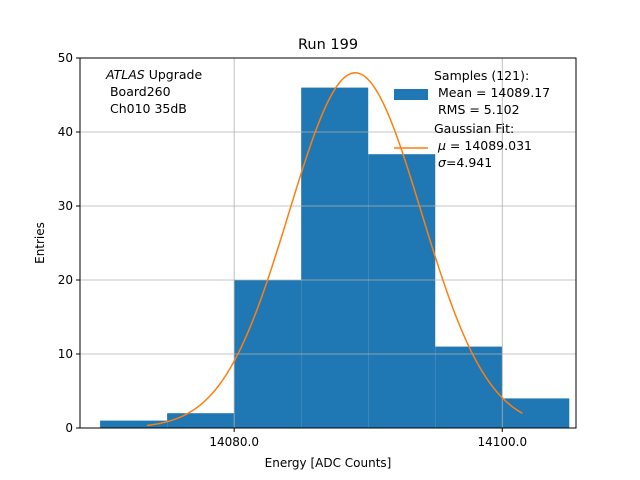 The width and height of the screenshot is (640, 480). Describe the element at coordinates (411, 94) in the screenshot. I see `legend-samples-swatch` at that location.